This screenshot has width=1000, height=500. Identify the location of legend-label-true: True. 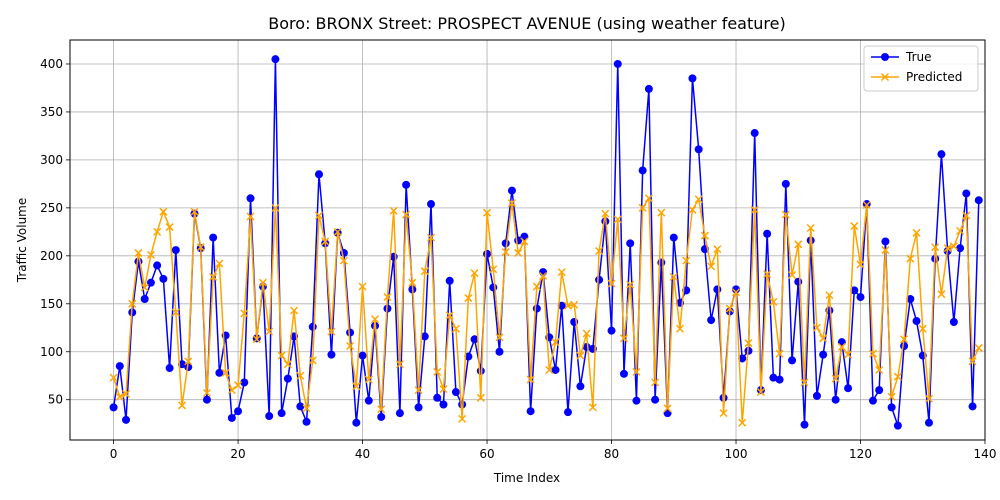
(918, 57).